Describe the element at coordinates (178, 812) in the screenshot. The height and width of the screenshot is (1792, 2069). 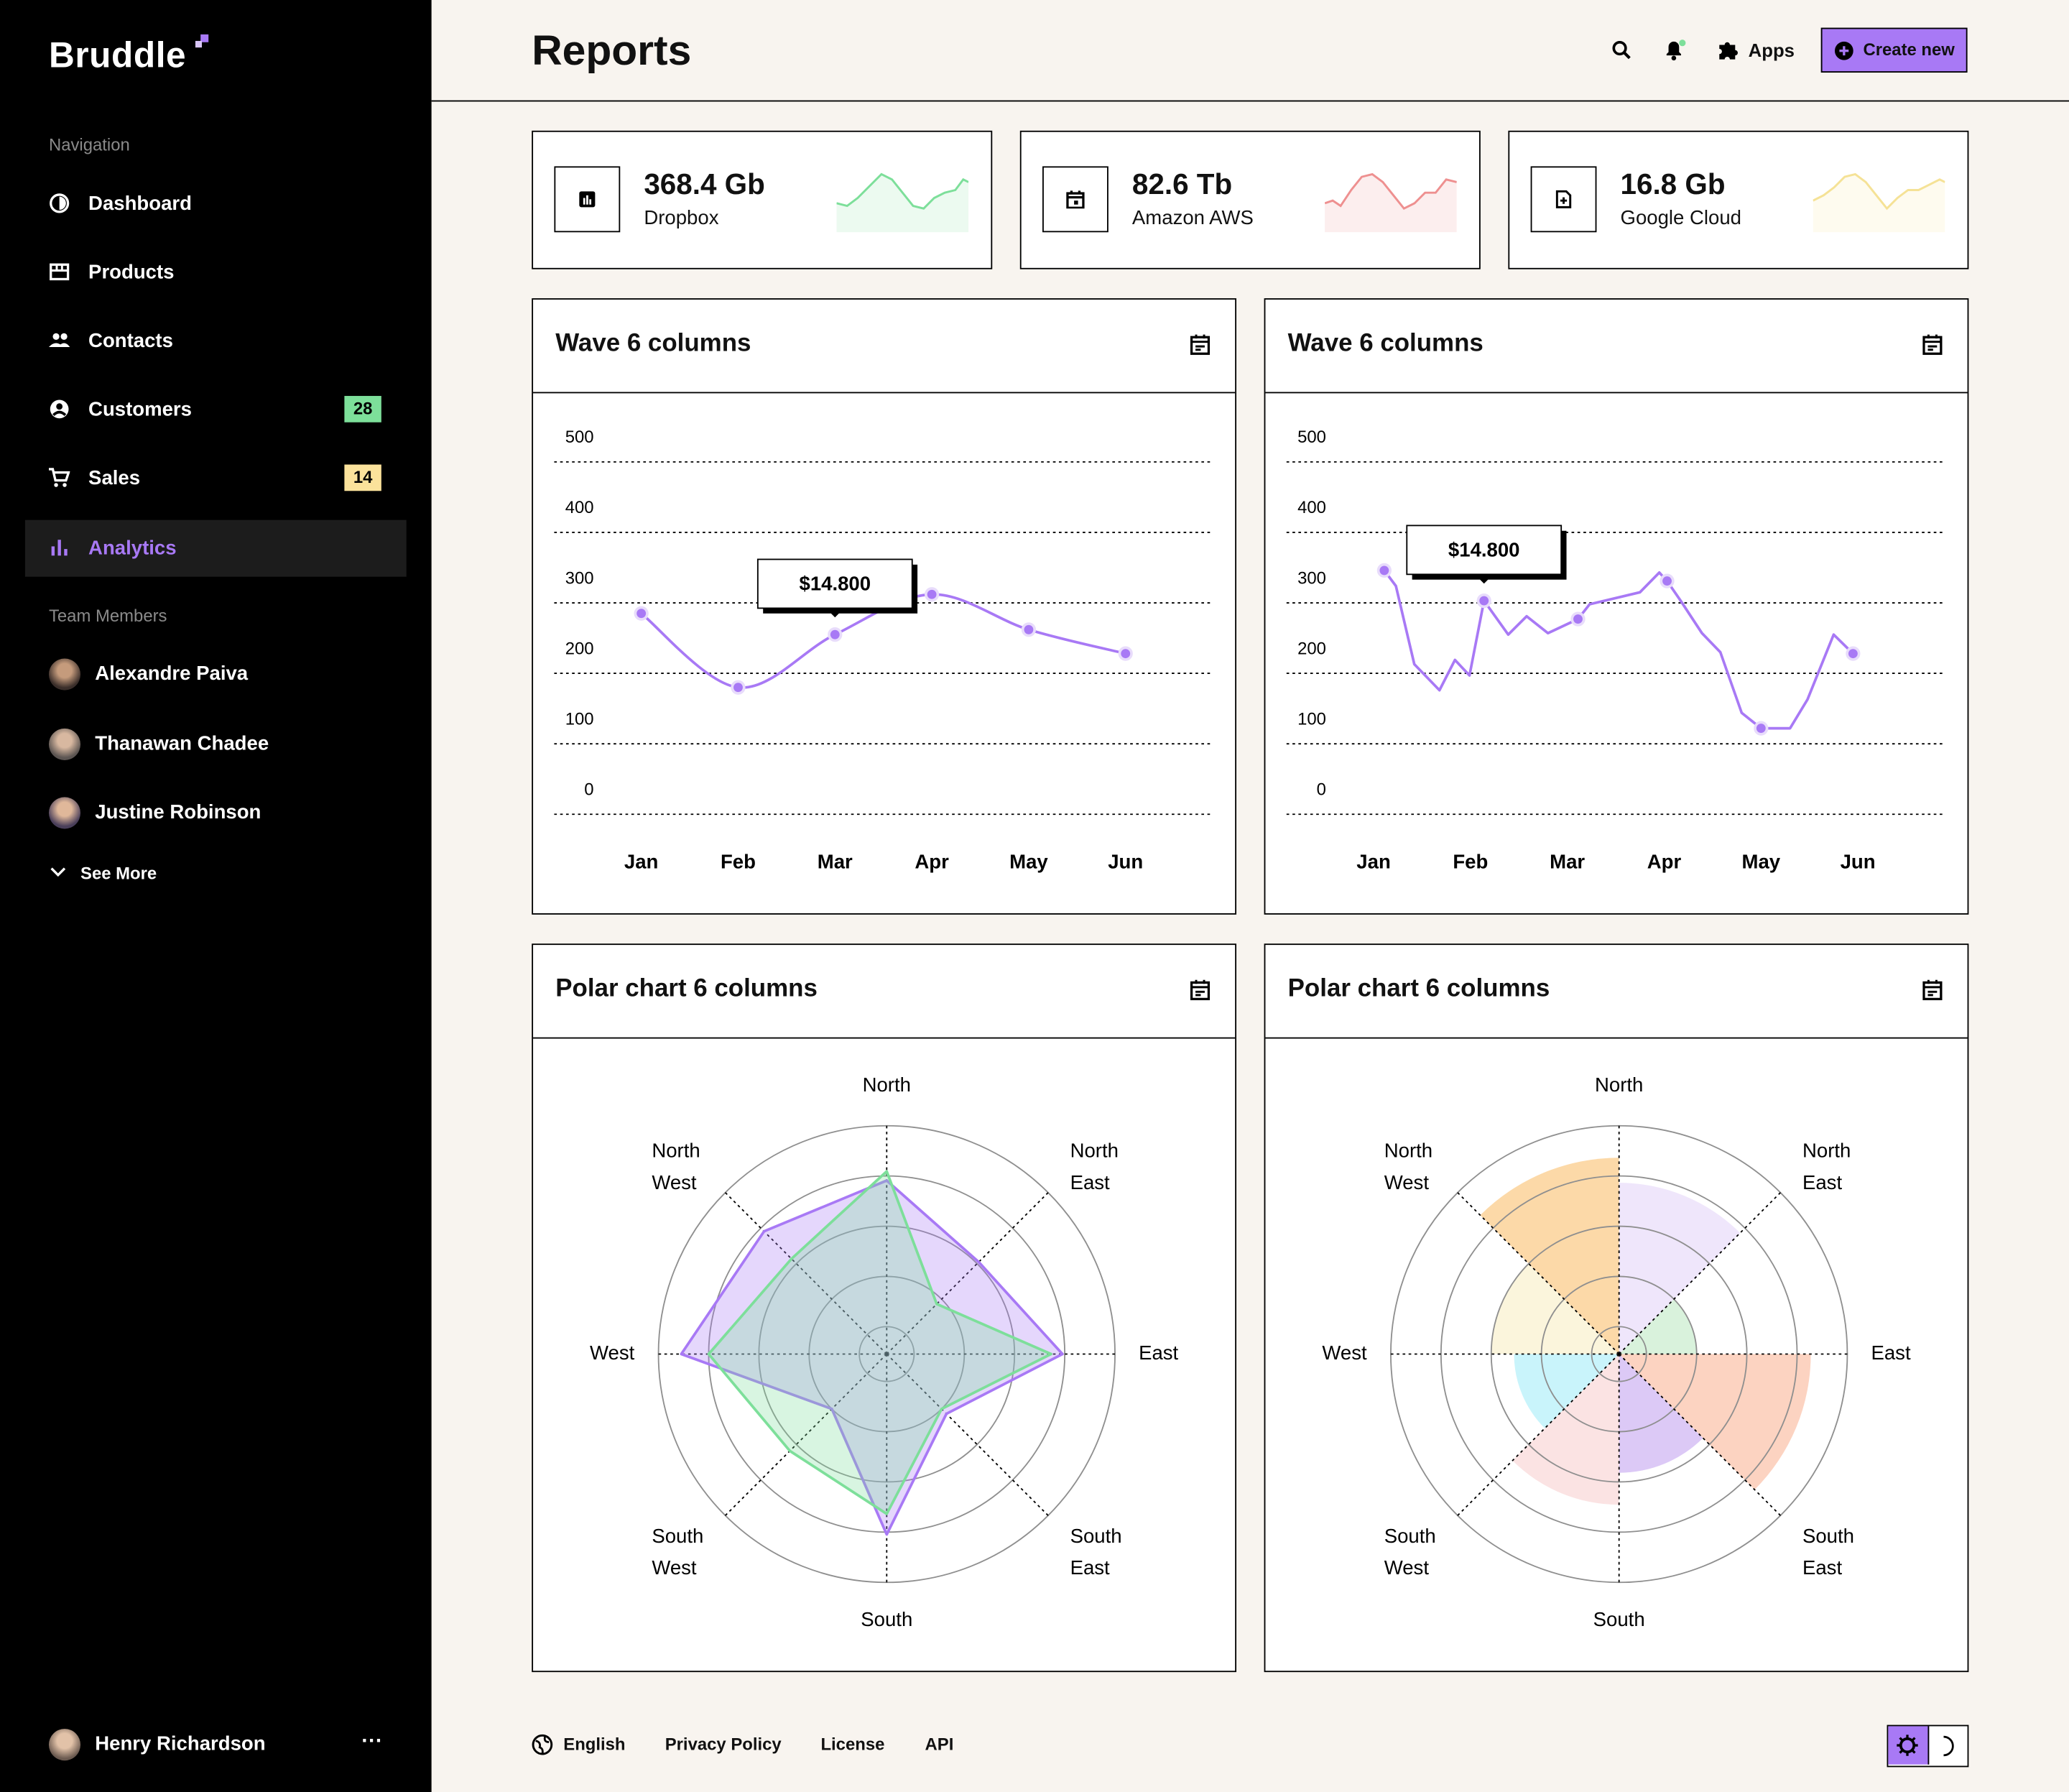
I see `member-name: Justine Robinson` at that location.